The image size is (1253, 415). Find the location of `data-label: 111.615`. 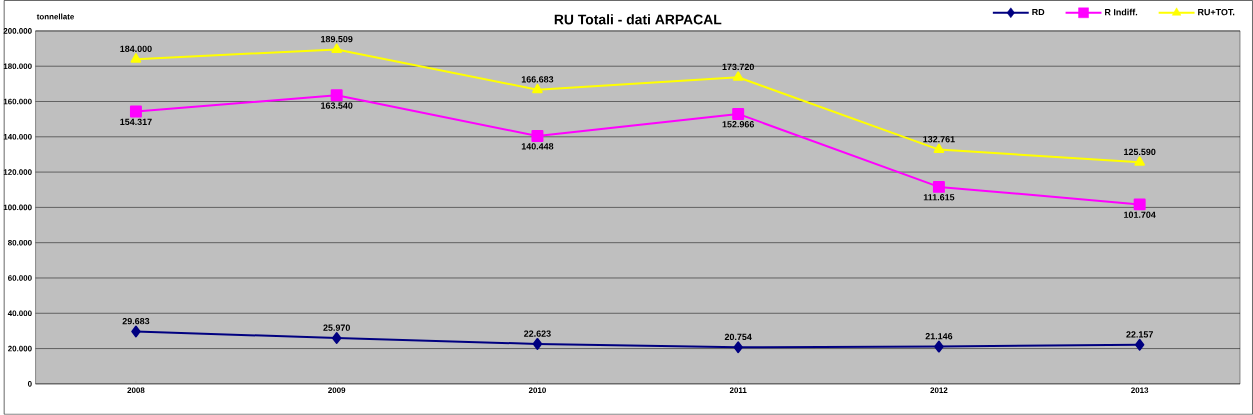

data-label: 111.615 is located at coordinates (939, 197).